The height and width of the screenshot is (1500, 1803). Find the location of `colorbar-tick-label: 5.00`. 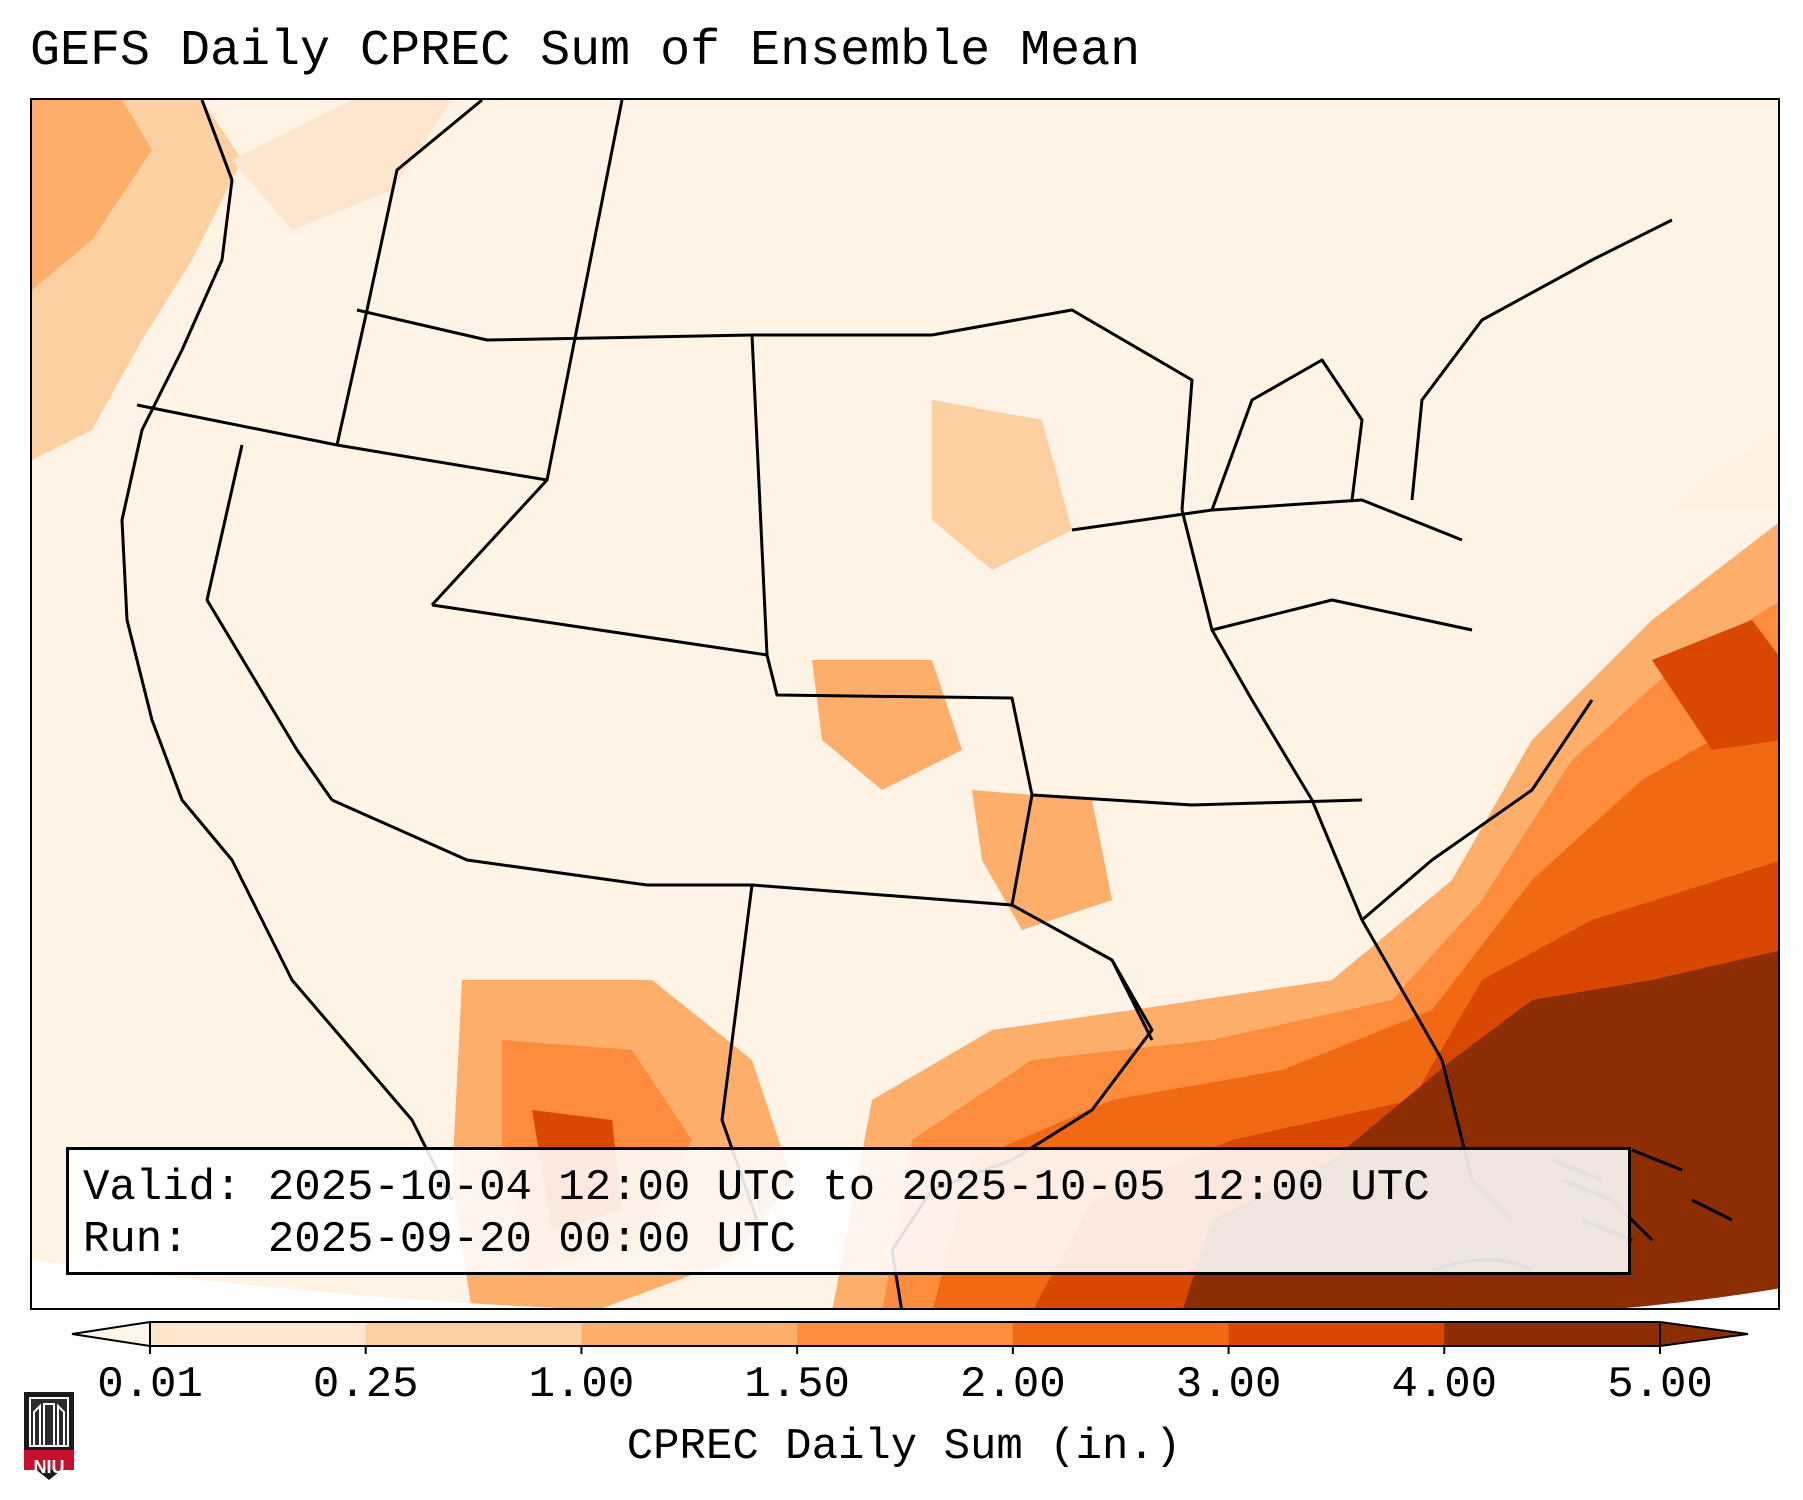

colorbar-tick-label: 5.00 is located at coordinates (1660, 1385).